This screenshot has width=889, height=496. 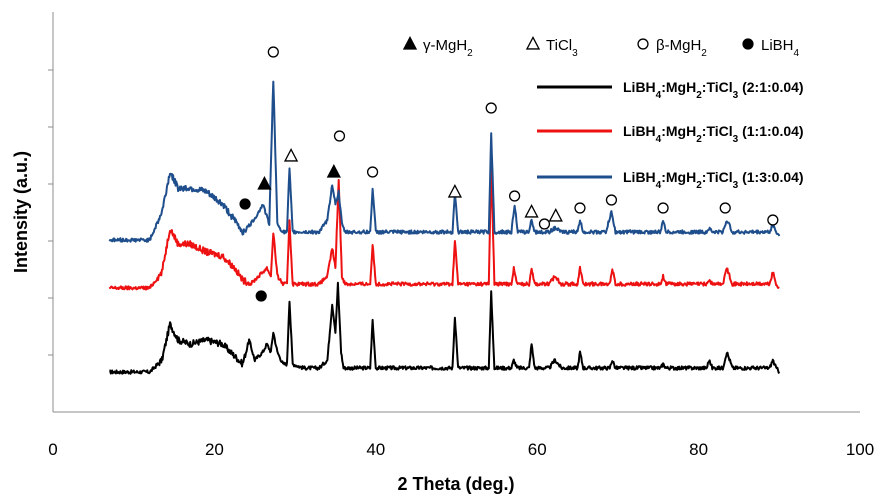 What do you see at coordinates (455, 484) in the screenshot?
I see `x-axis-title: 2 Theta (deg.)` at bounding box center [455, 484].